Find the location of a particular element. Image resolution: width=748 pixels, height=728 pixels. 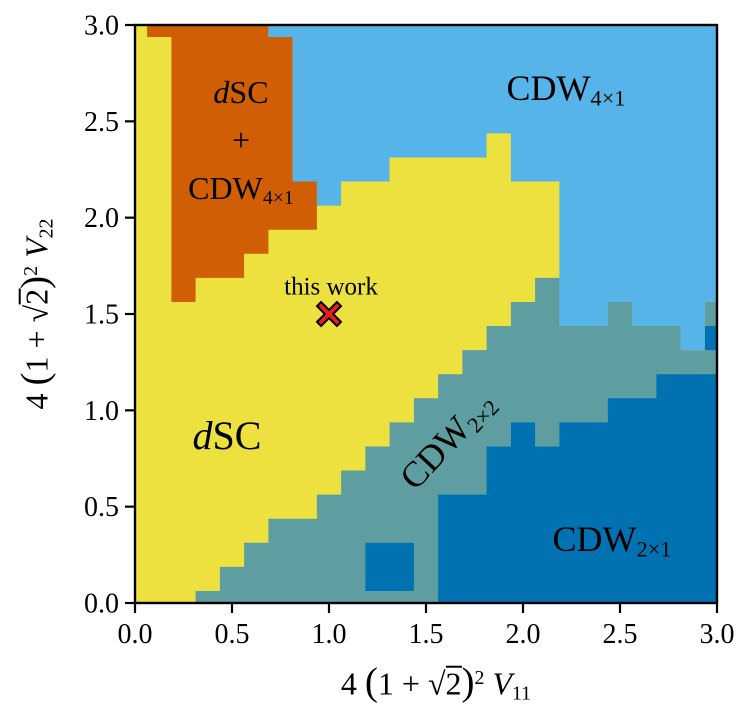

this-work-label: this work is located at coordinates (331, 287).